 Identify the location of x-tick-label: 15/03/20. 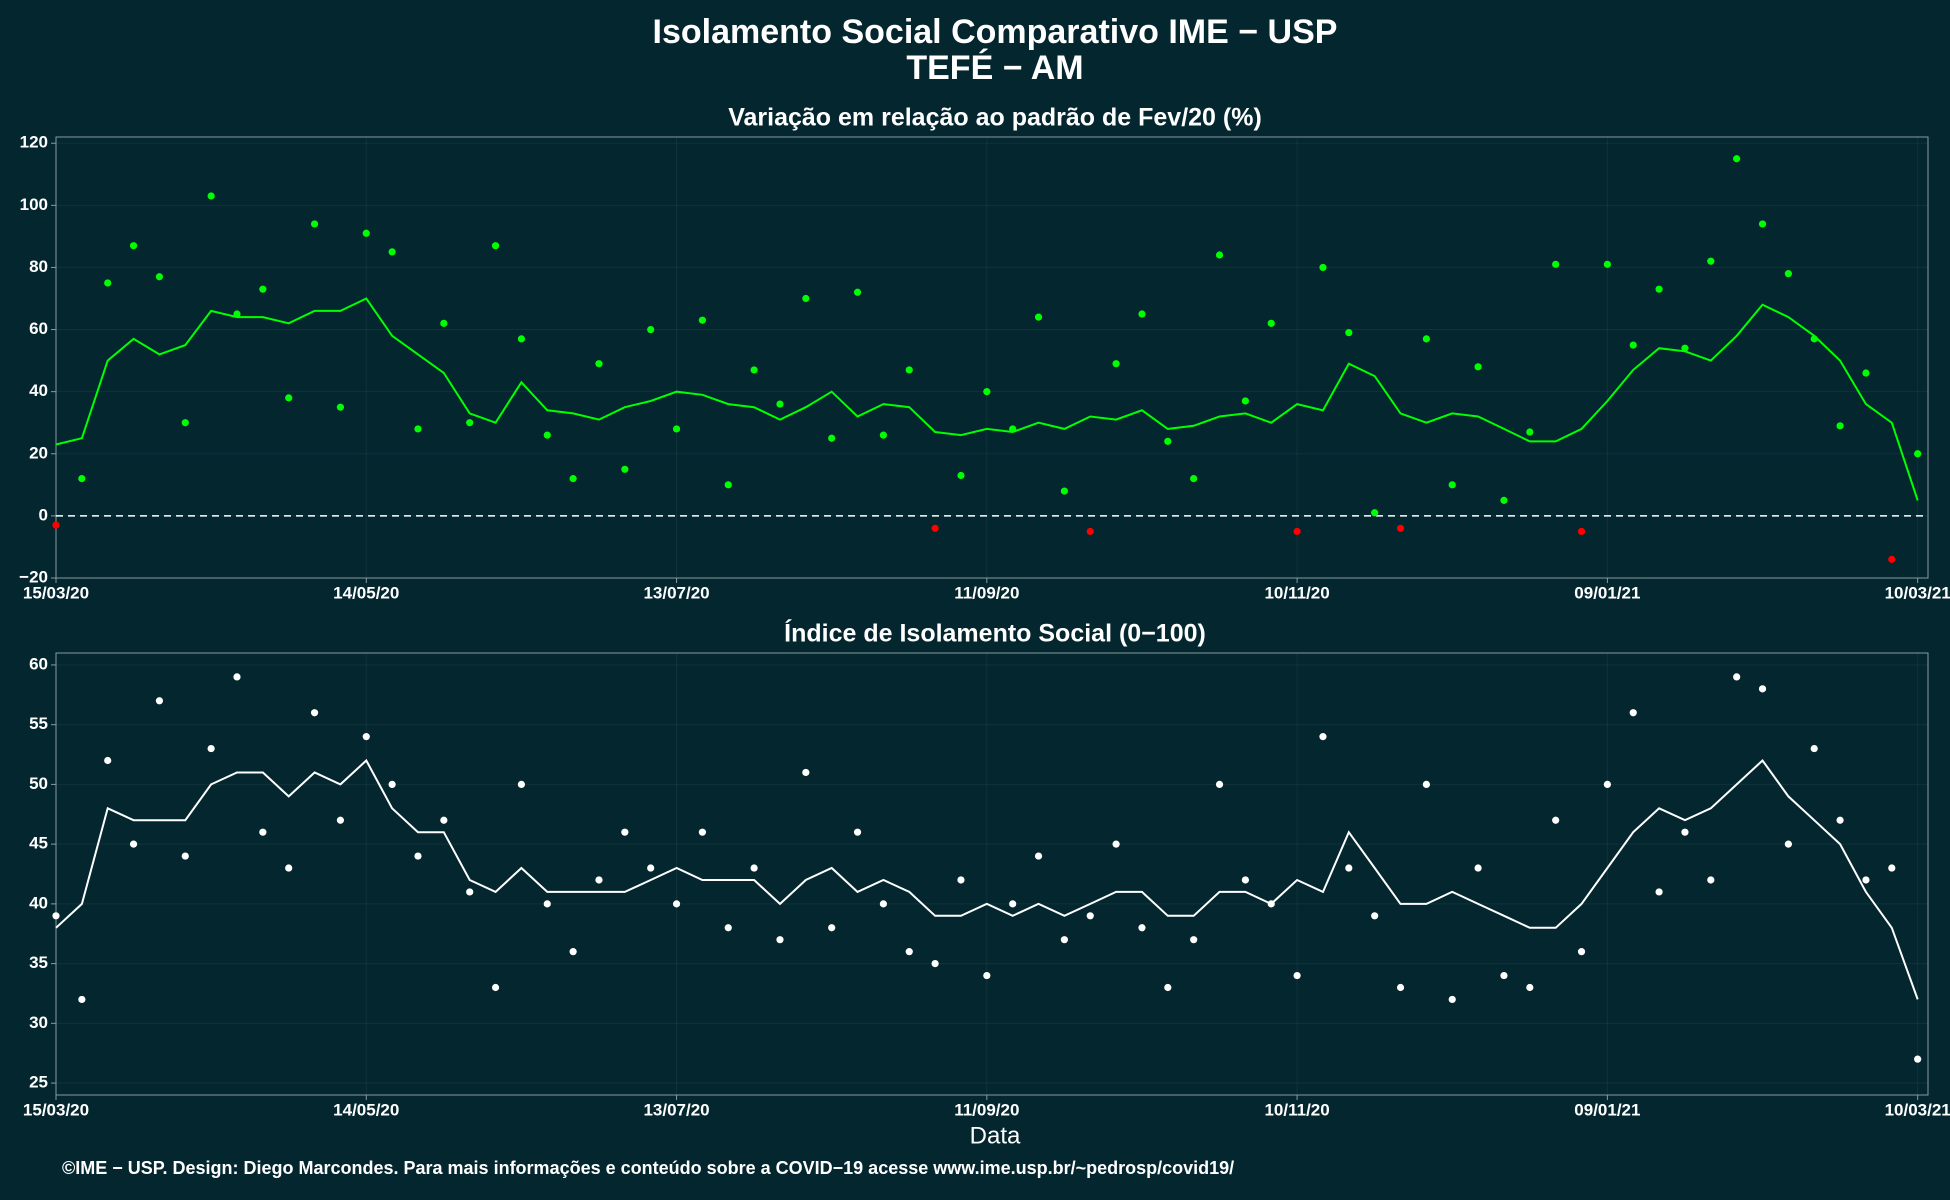
(56, 592).